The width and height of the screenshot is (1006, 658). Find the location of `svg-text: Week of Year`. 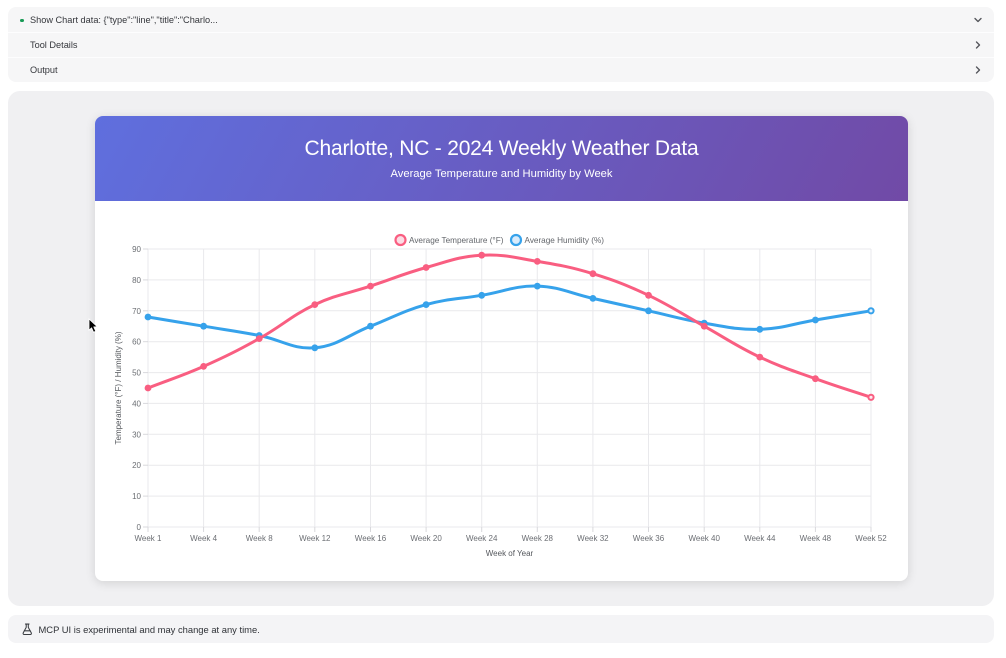

svg-text: Week of Year is located at coordinates (510, 553).